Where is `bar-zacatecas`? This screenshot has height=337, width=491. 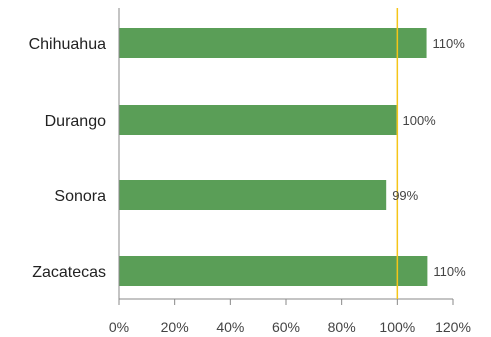 bar-zacatecas is located at coordinates (273, 271).